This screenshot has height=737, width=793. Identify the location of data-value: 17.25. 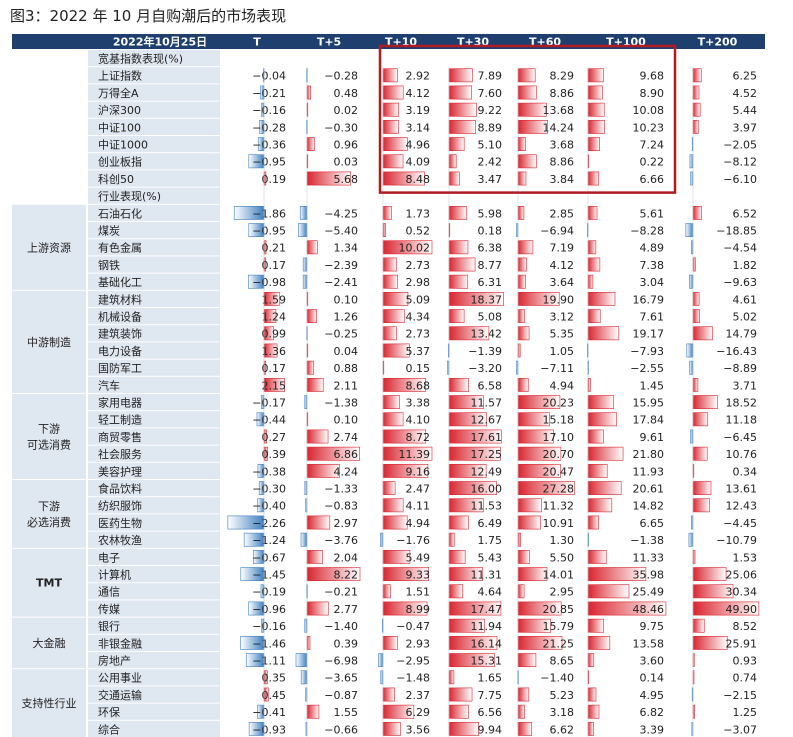
(487, 454).